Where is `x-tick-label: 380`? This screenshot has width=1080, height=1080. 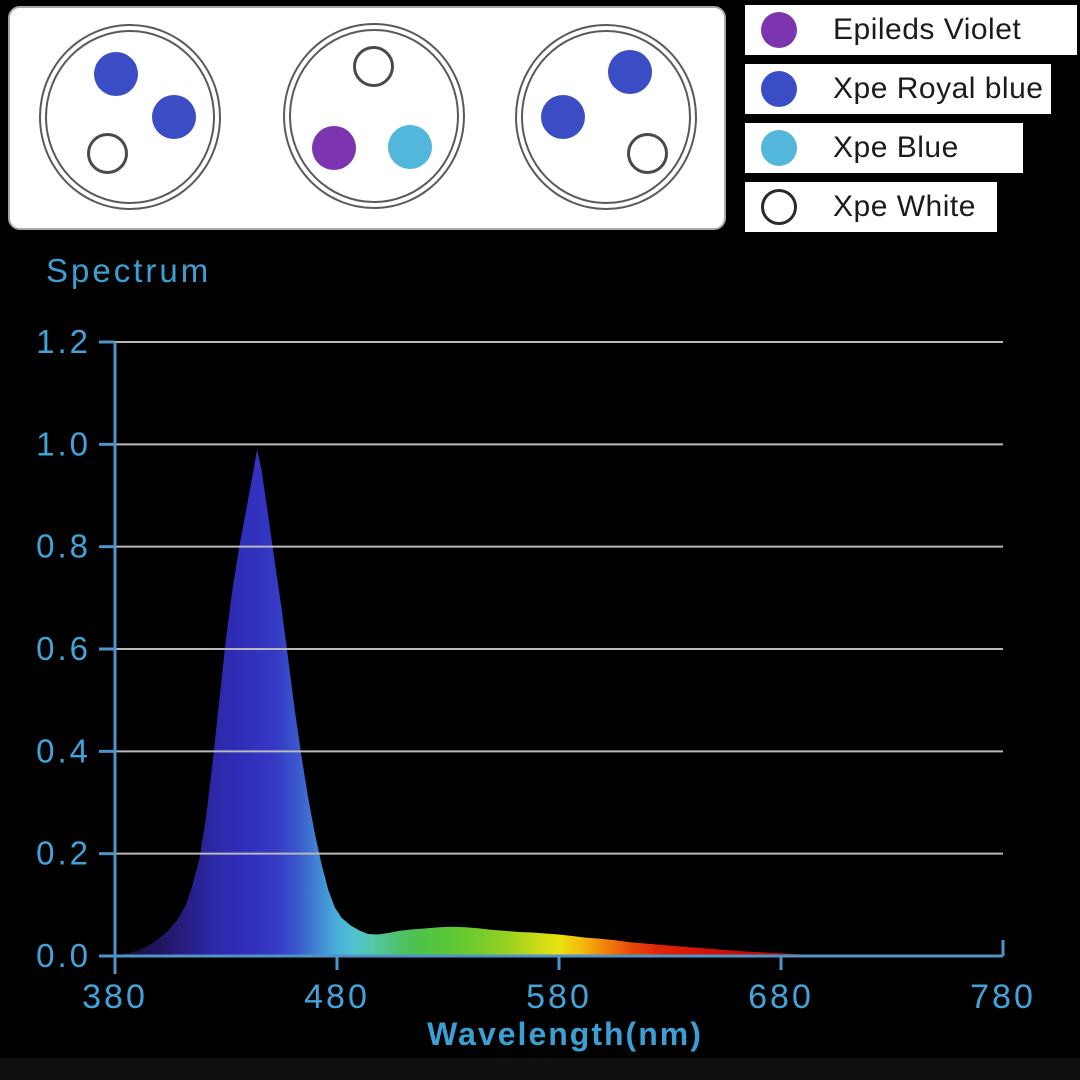
x-tick-label: 380 is located at coordinates (115, 997).